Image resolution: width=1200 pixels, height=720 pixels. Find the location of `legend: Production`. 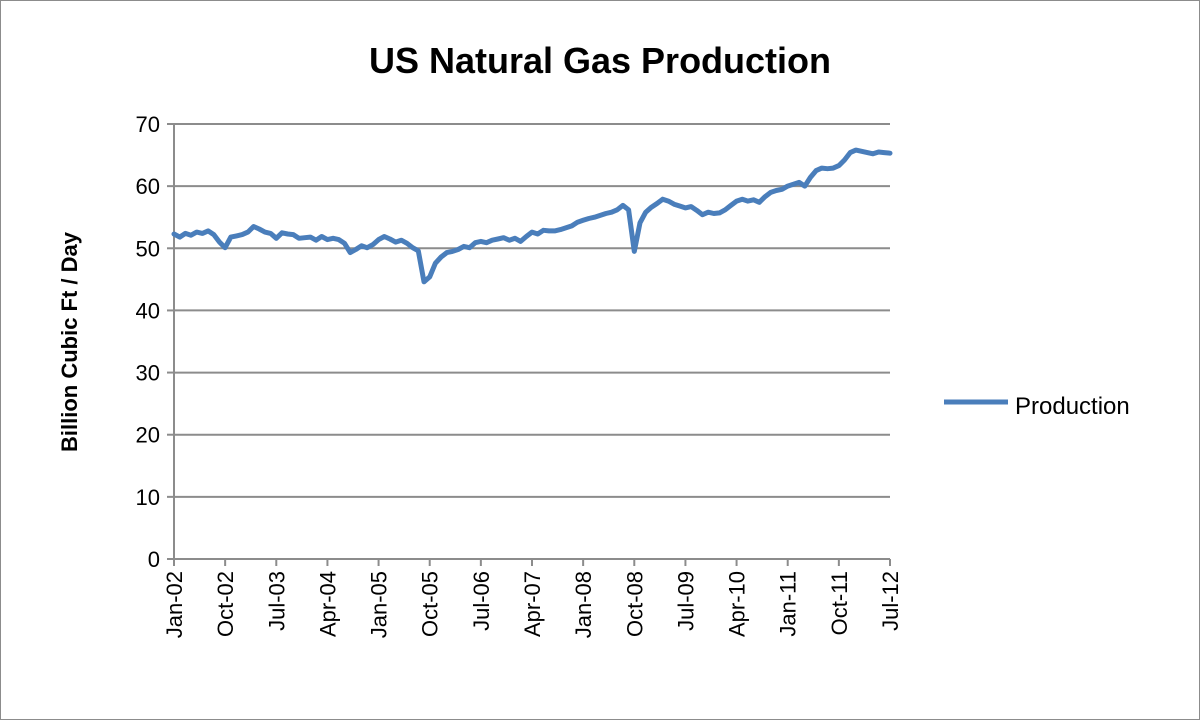

legend: Production is located at coordinates (1037, 406).